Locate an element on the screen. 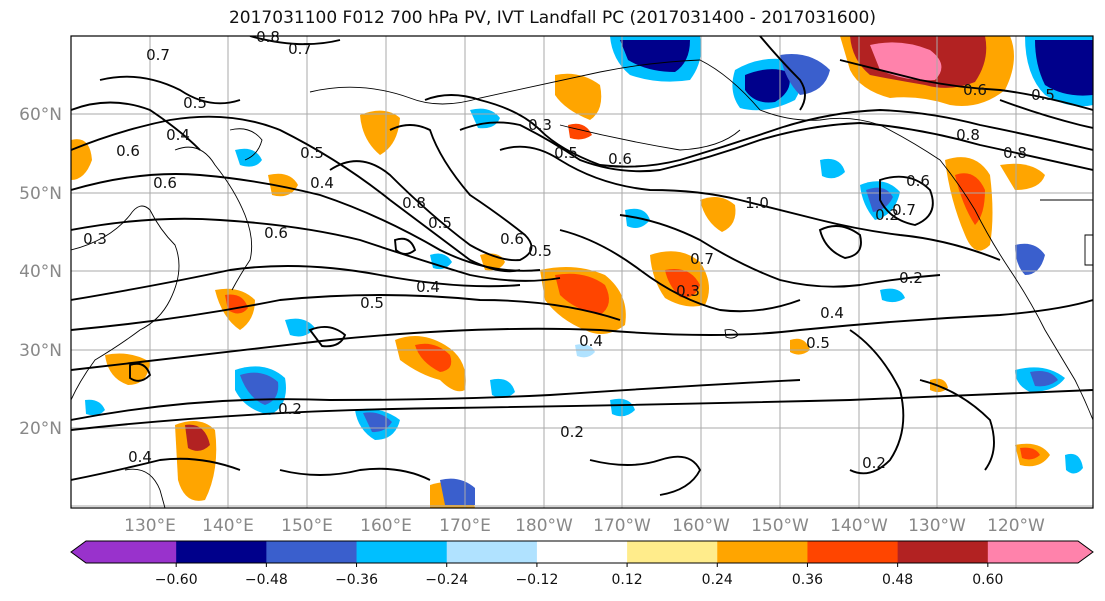 Image resolution: width=1105 pixels, height=601 pixels. colorbar-tick-label: −0.12 is located at coordinates (536, 580).